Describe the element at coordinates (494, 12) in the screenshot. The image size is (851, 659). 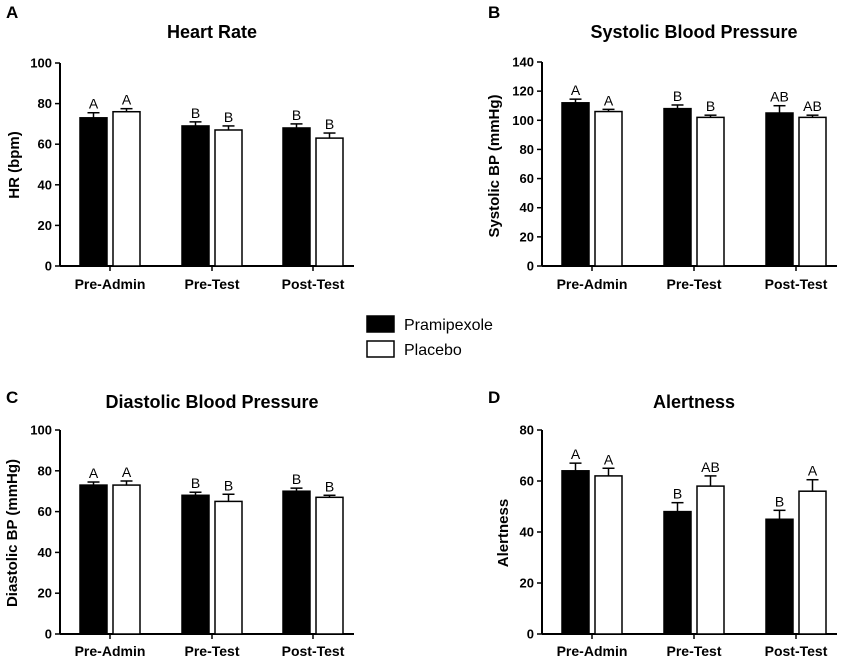
I see `panel-letter-b: B` at that location.